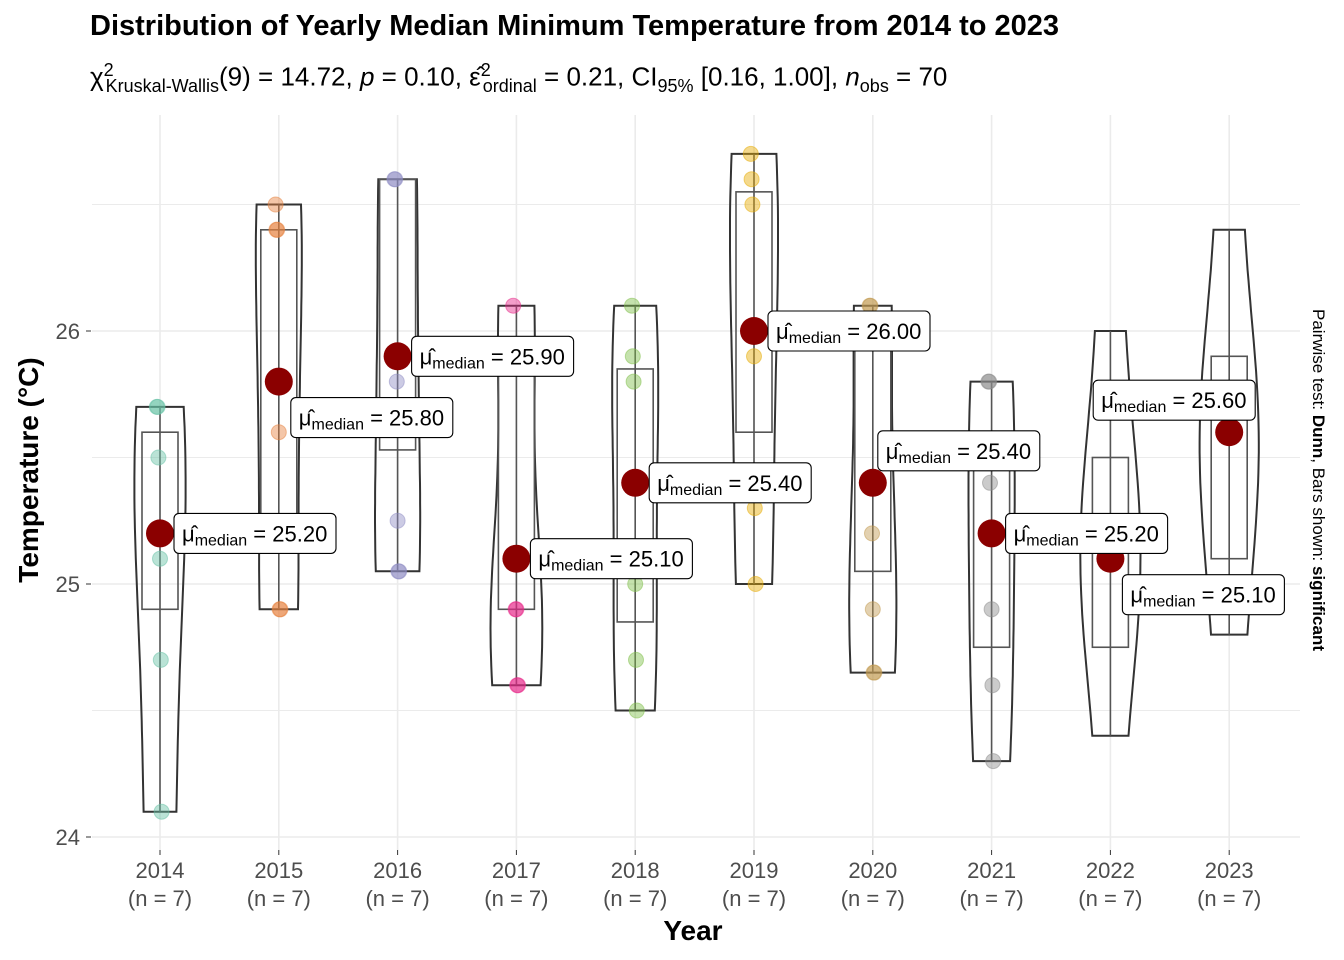 The width and height of the screenshot is (1344, 960). I want to click on median-label-2020: μ̂median = 25.40, so click(959, 451).